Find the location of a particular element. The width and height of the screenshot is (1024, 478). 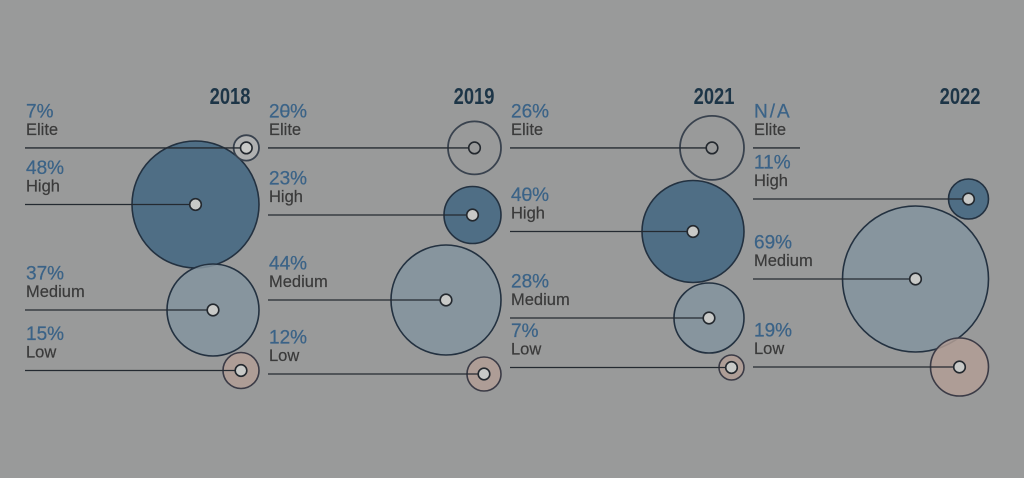

svg-text: N/A is located at coordinates (773, 111).